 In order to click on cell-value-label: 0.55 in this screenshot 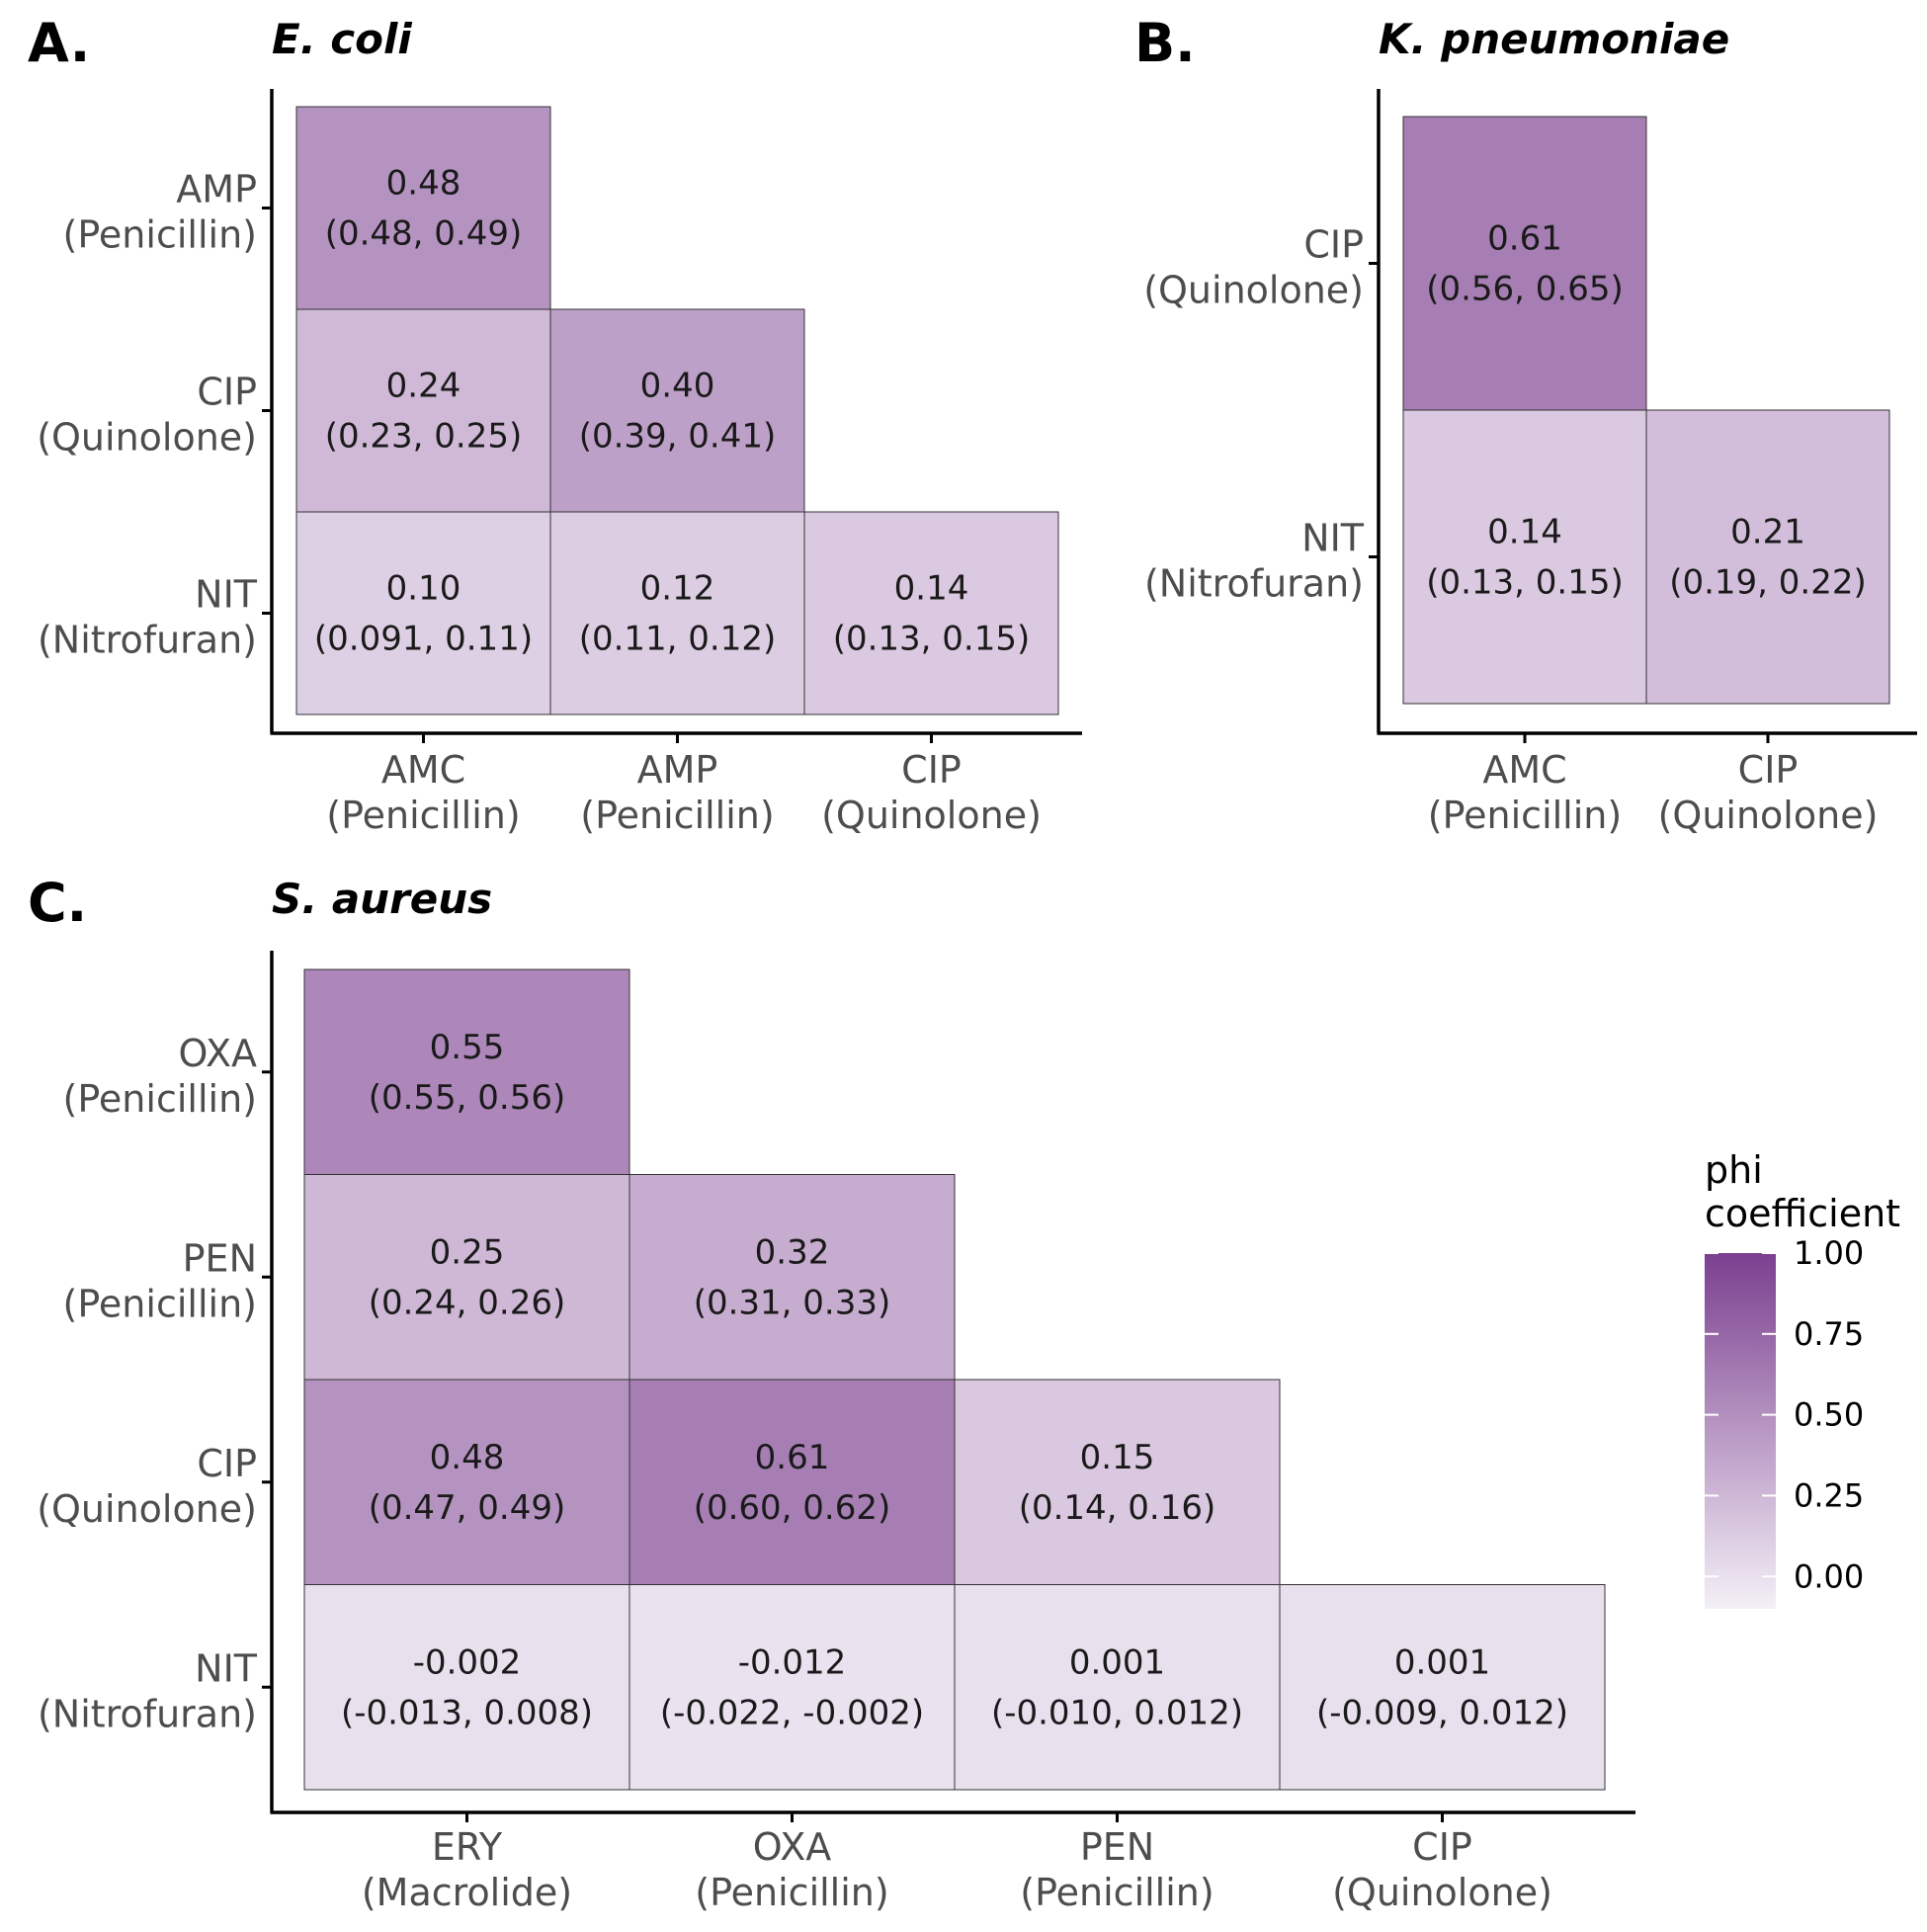, I will do `click(468, 1047)`.